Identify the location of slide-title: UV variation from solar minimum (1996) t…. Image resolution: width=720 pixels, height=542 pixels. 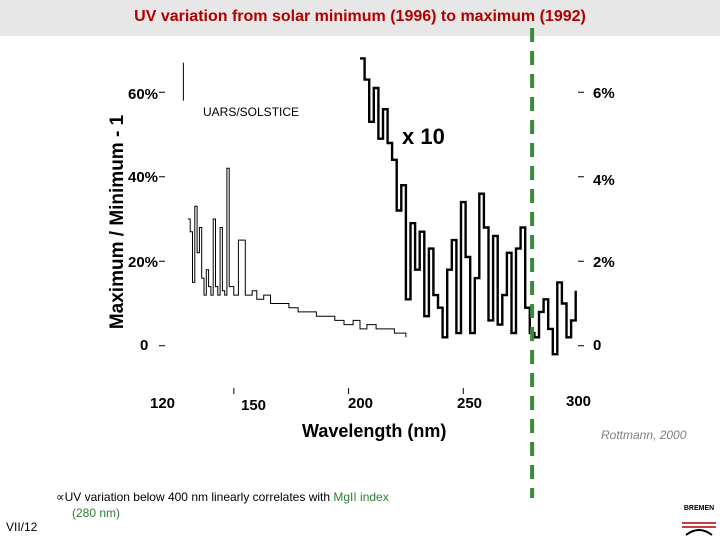
(360, 16).